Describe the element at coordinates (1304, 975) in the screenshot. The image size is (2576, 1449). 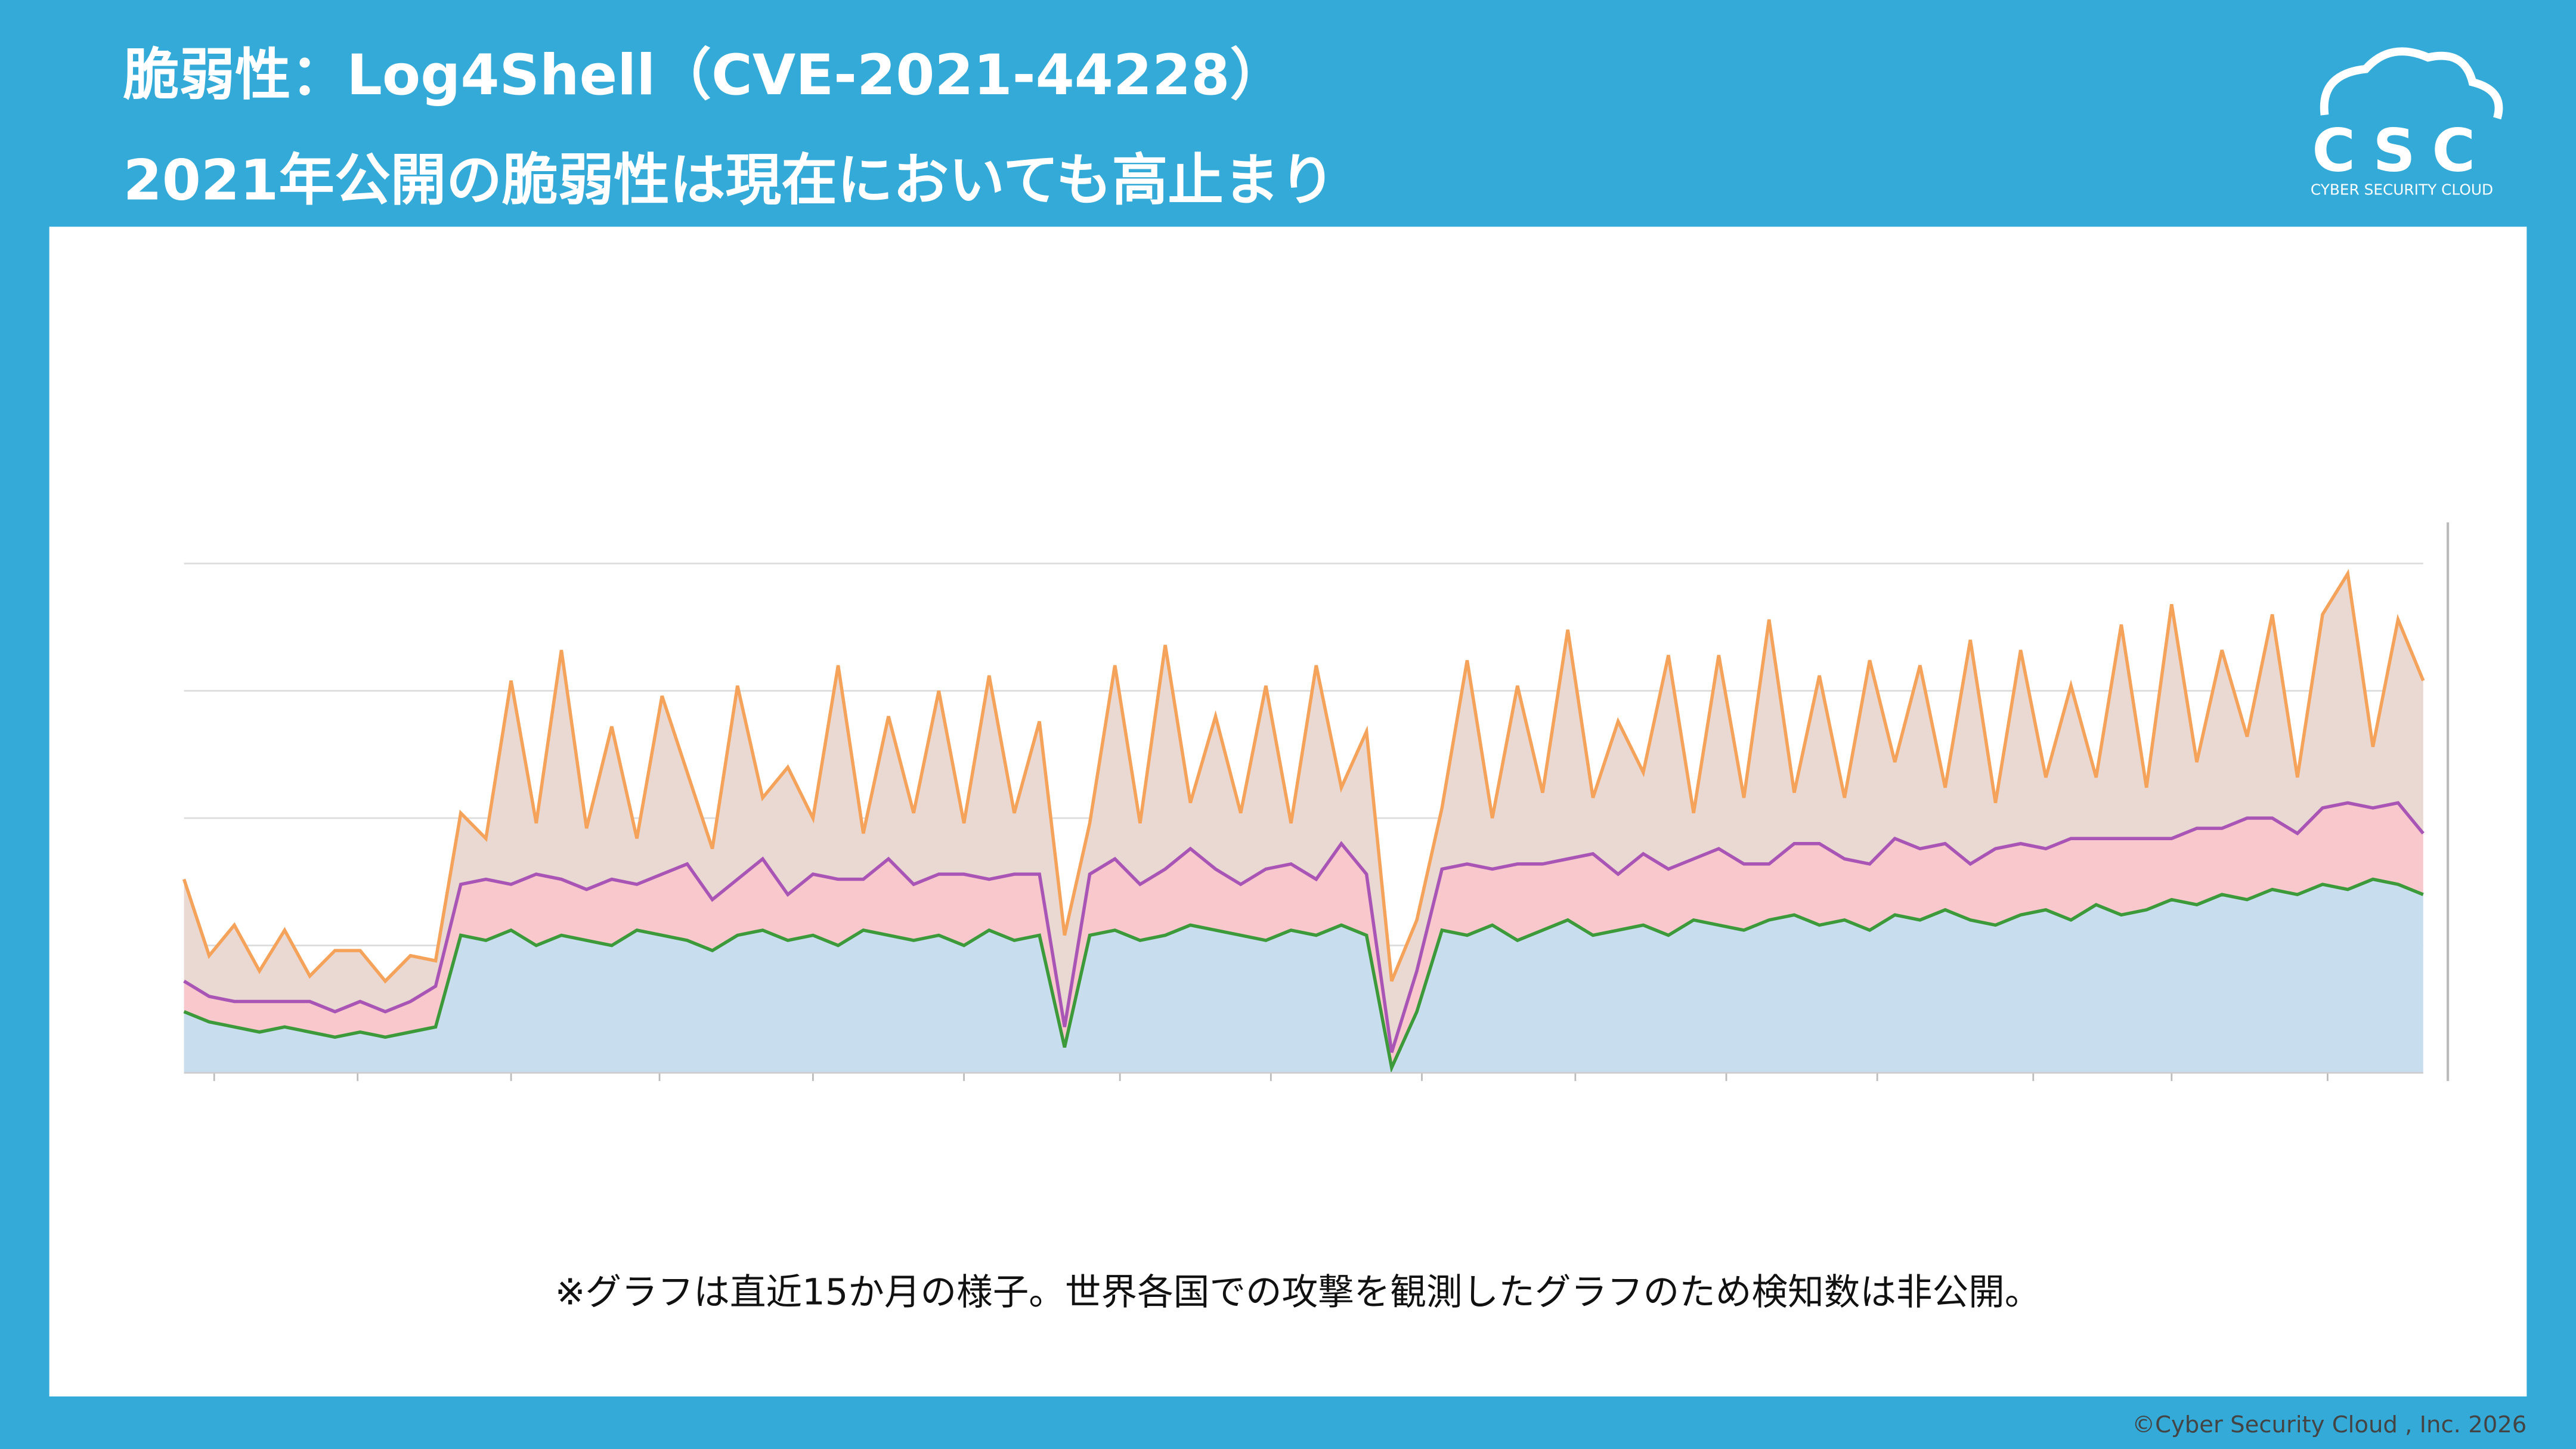
I see `series-line` at that location.